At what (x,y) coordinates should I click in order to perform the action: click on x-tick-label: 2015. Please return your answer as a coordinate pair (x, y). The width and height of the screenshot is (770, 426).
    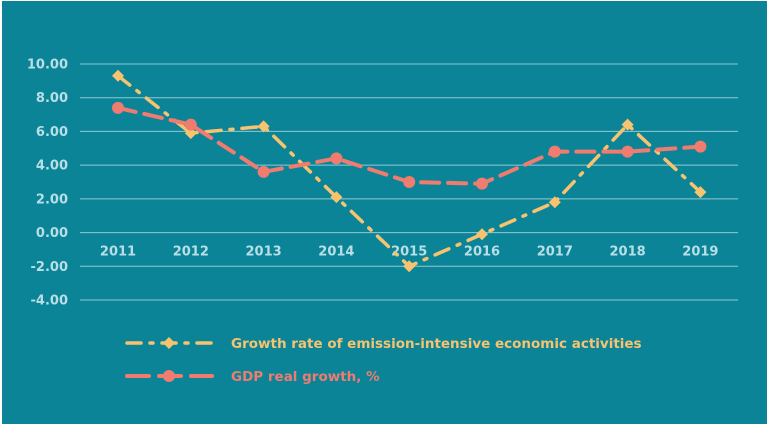
    Looking at the image, I should click on (409, 252).